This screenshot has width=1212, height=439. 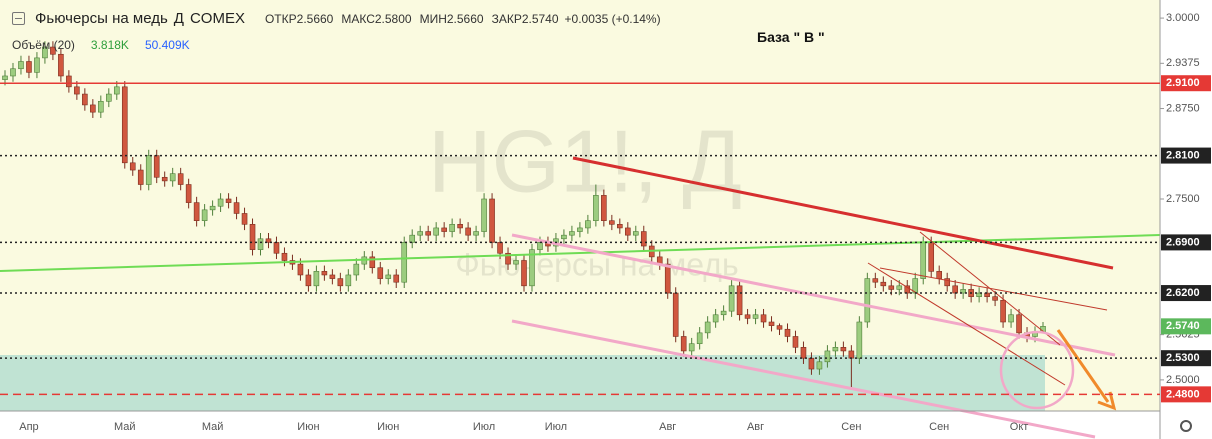 I want to click on x-tick-label: Окт, so click(x=1019, y=427).